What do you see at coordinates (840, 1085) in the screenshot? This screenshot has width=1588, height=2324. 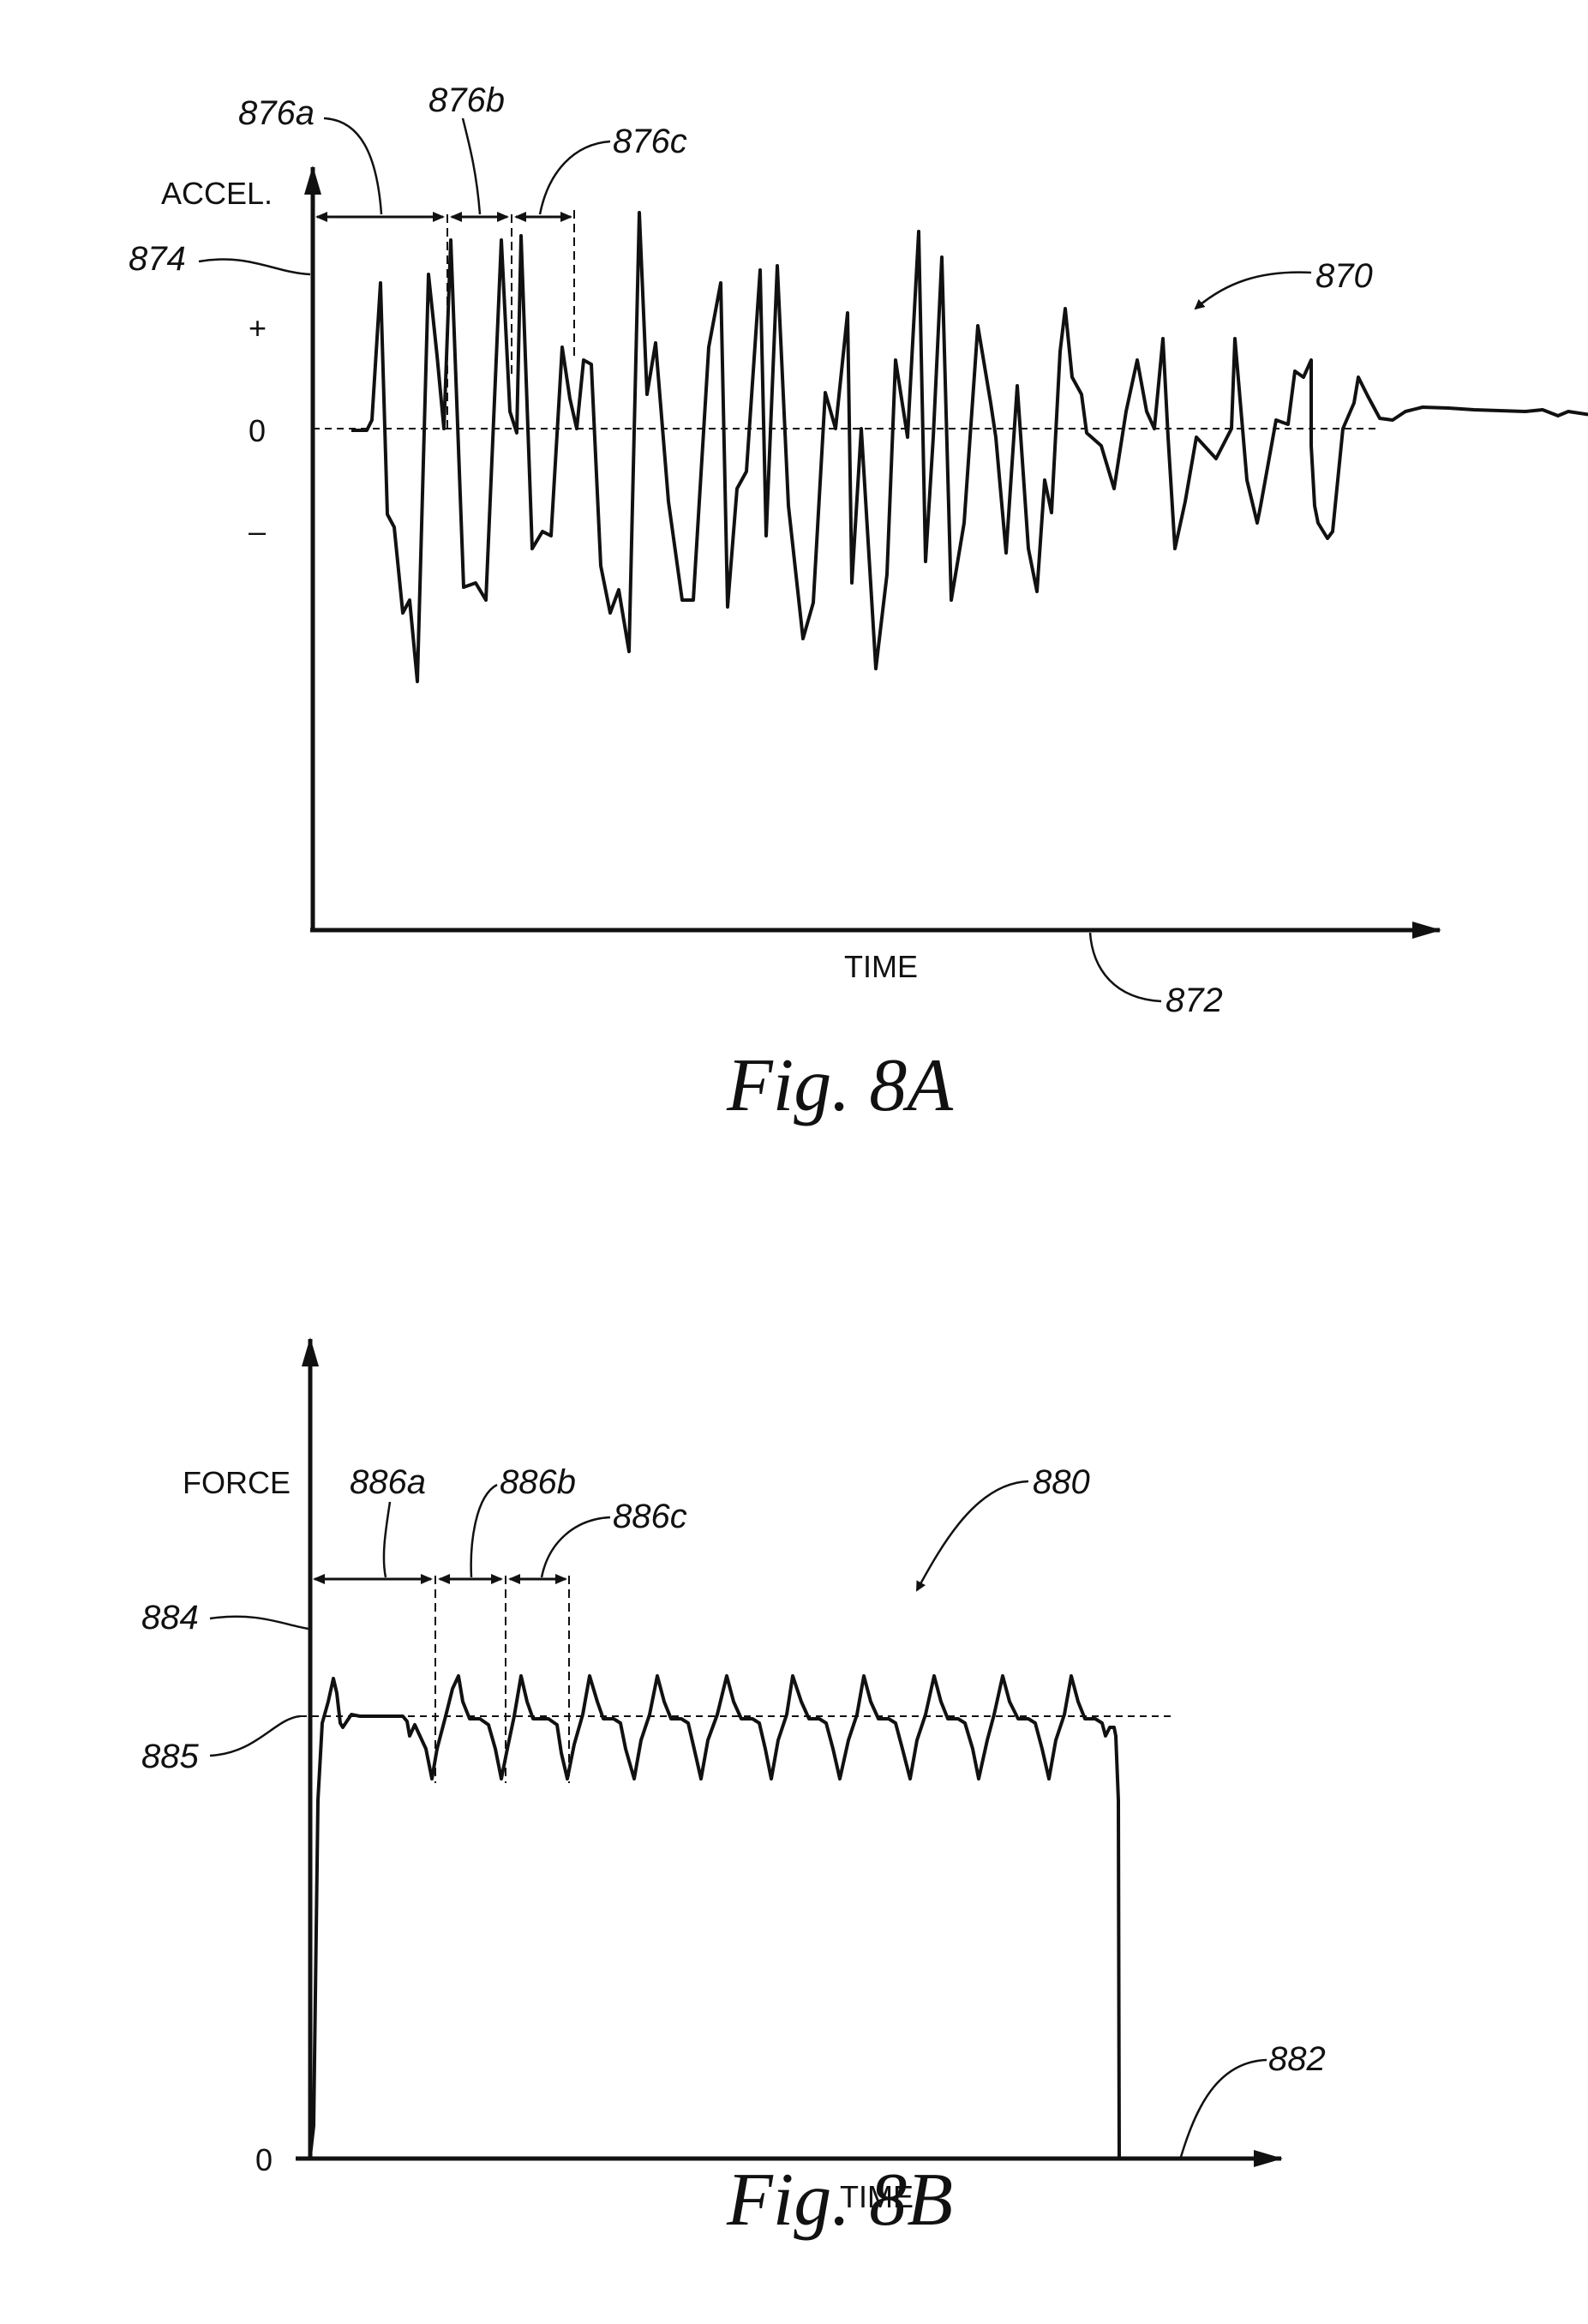 I see `fig8a-caption: Fig. 8A` at bounding box center [840, 1085].